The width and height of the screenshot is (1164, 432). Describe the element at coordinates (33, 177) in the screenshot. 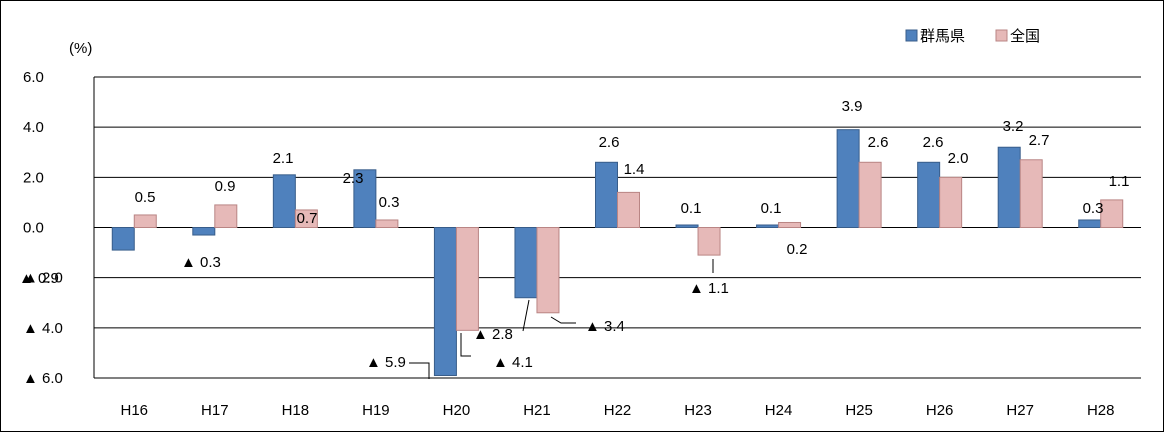

I see `y-tick-label: 2.0` at that location.